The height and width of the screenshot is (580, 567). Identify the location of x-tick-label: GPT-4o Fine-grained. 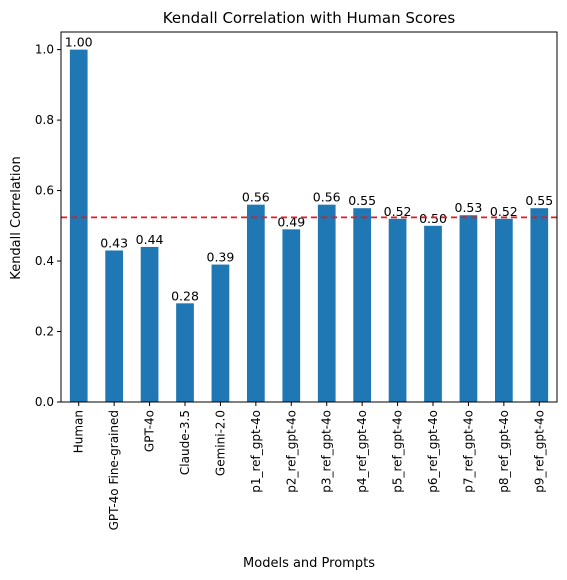
(114, 470).